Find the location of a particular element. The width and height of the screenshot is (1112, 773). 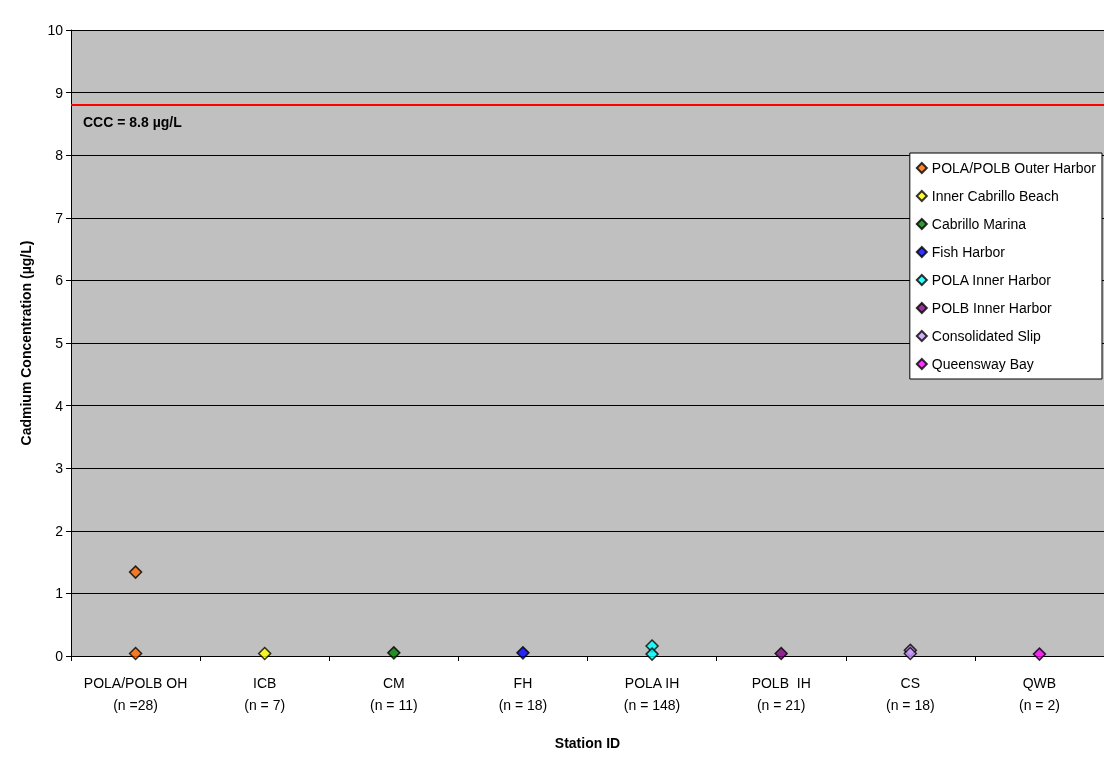

legend-label: Inner Cabrillo Beach is located at coordinates (995, 196).